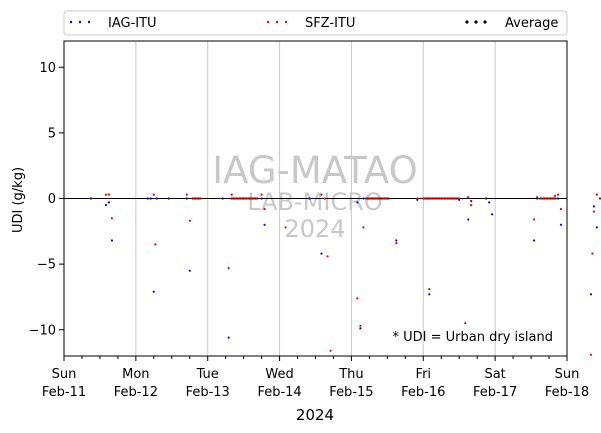  What do you see at coordinates (64, 383) in the screenshot?
I see `x-tick-label: Sun Feb-11` at bounding box center [64, 383].